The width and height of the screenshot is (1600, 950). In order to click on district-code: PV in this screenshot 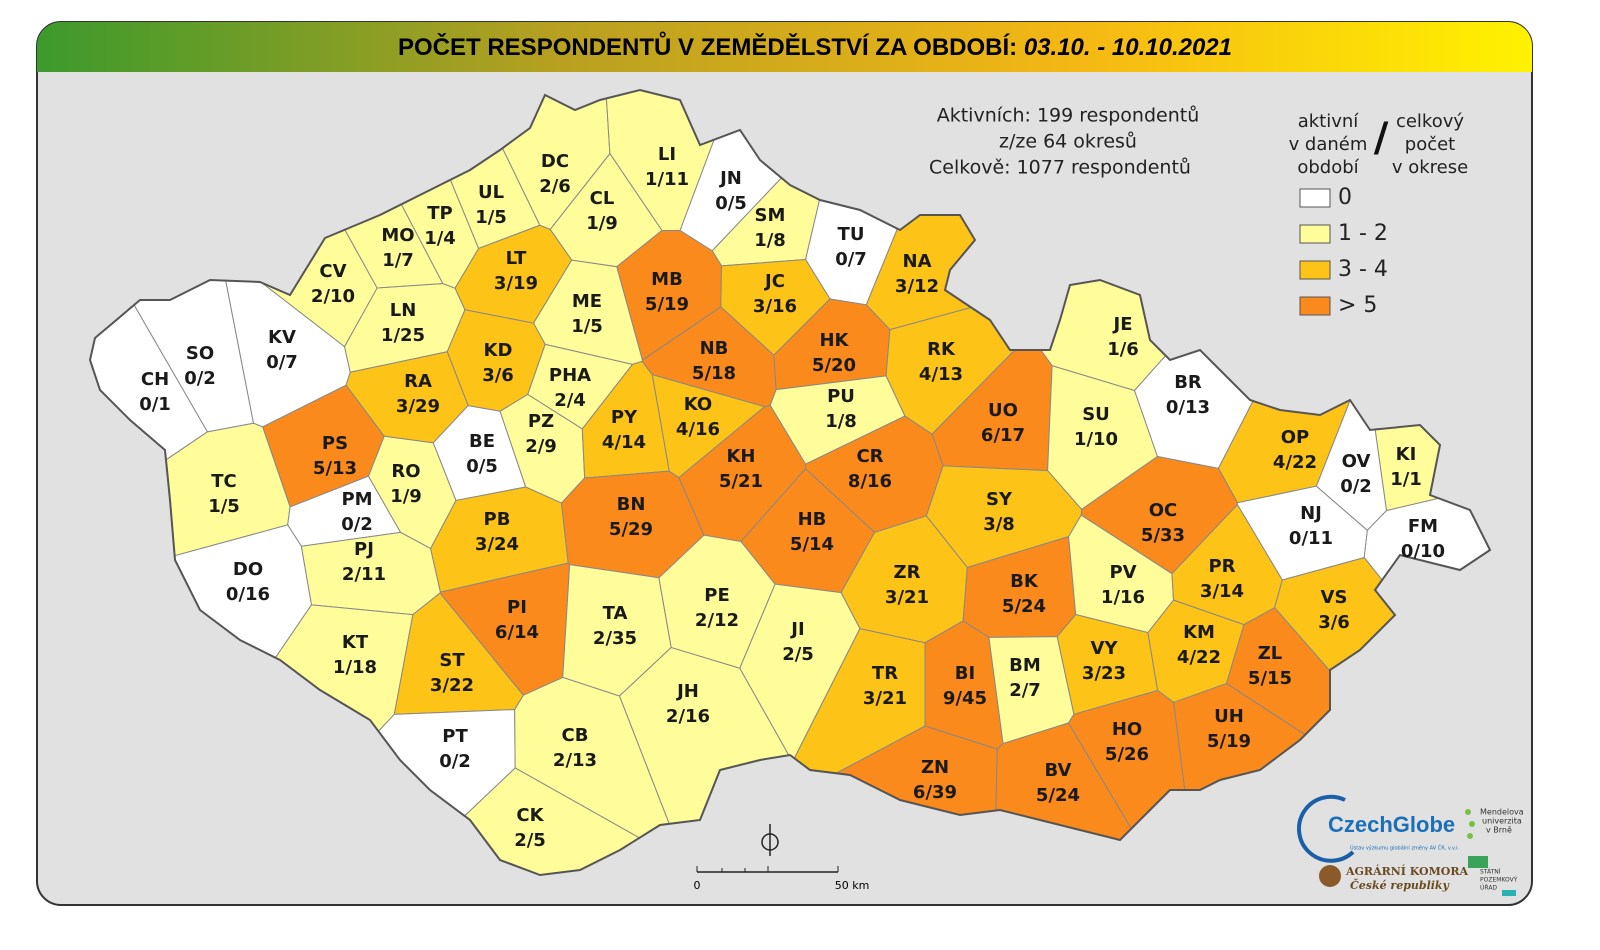, I will do `click(1122, 572)`.